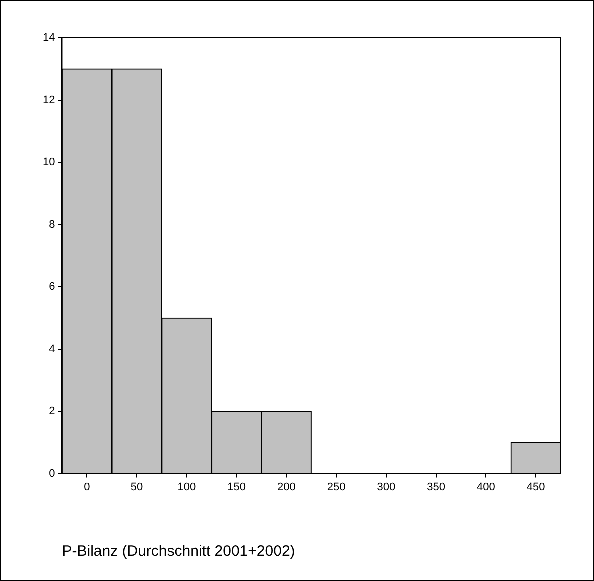  What do you see at coordinates (137, 487) in the screenshot?
I see `x-tick-label: 50` at bounding box center [137, 487].